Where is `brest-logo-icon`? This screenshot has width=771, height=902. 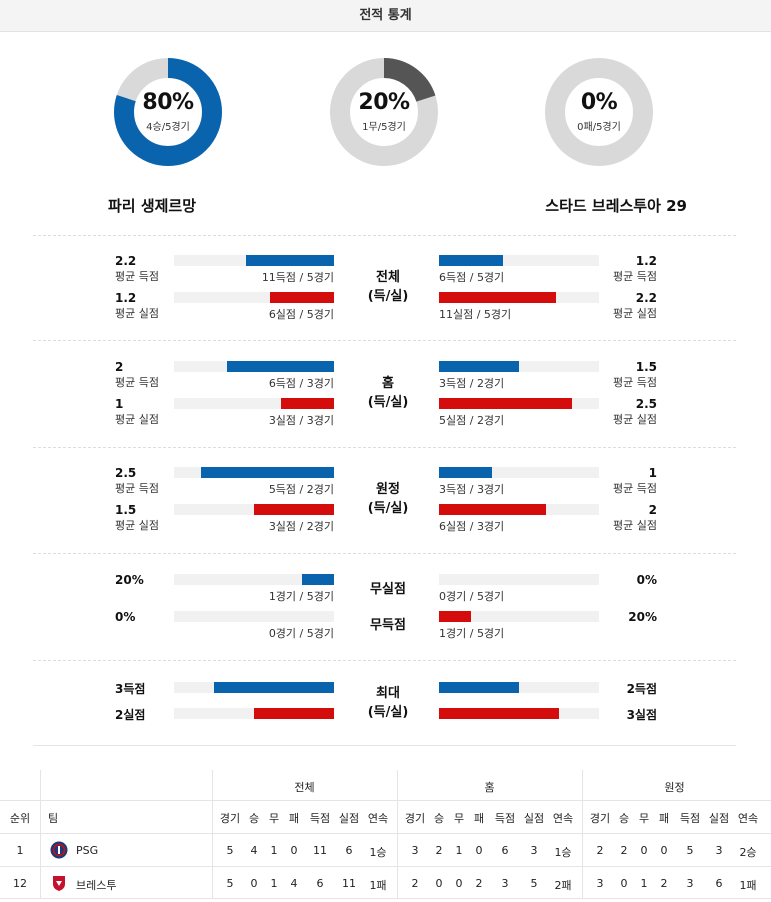 brest-logo-icon is located at coordinates (59, 883).